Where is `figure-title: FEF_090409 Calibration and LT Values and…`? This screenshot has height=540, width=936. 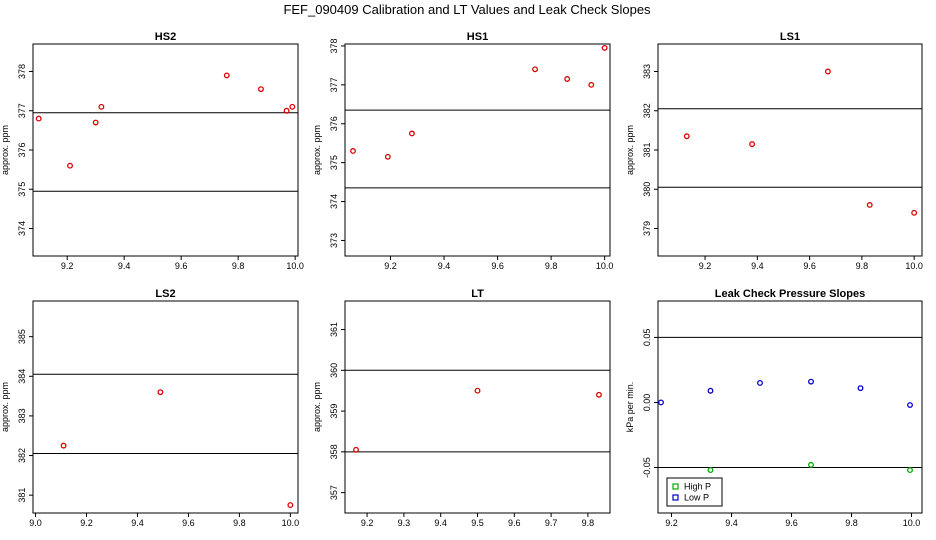 figure-title: FEF_090409 Calibration and LT Values and… is located at coordinates (467, 9).